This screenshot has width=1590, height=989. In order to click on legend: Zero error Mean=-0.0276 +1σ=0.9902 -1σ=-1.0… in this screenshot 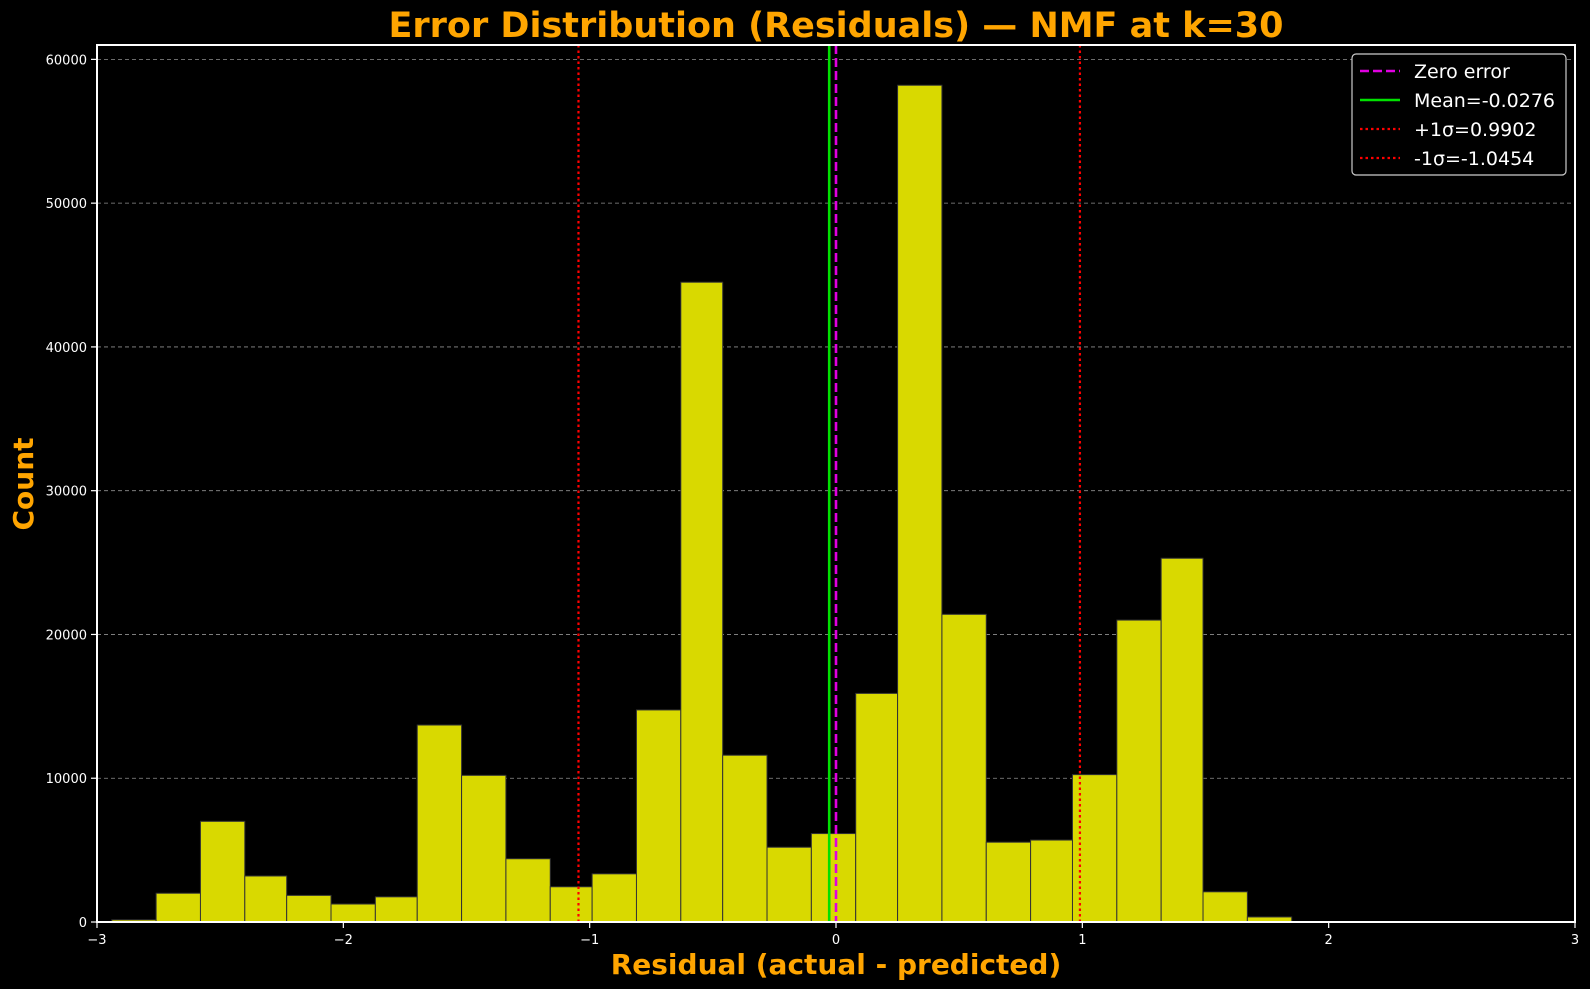, I will do `click(1459, 114)`.